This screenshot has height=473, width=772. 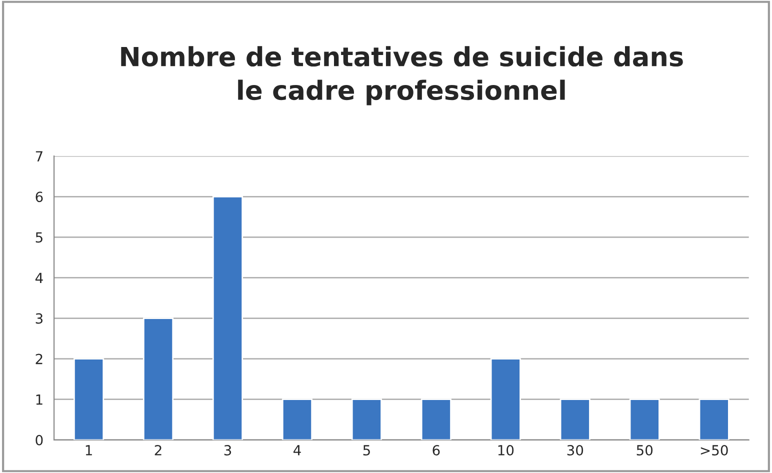 What do you see at coordinates (39, 318) in the screenshot?
I see `y-tick-label: 3` at bounding box center [39, 318].